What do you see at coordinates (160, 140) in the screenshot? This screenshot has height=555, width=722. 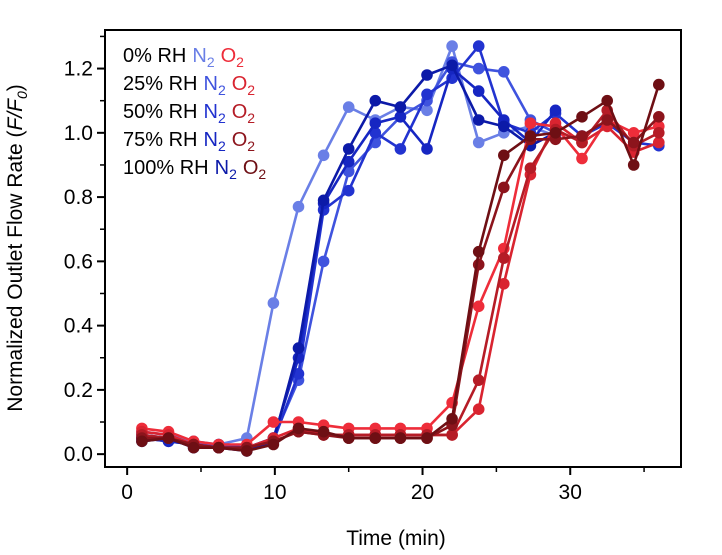 I see `legend-rh: 75% RH` at bounding box center [160, 140].